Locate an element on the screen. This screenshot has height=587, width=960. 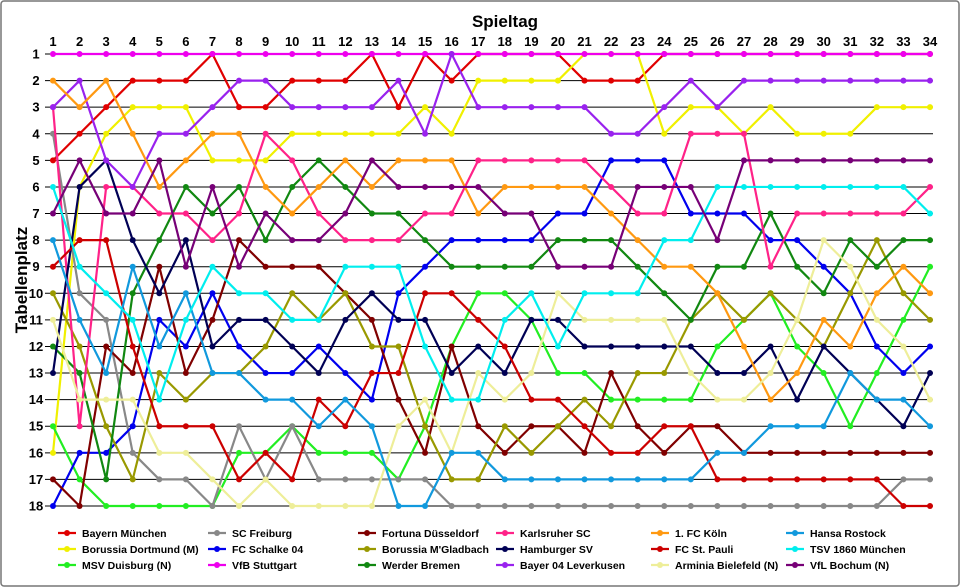
x-tick-label: 32 is located at coordinates (877, 41).